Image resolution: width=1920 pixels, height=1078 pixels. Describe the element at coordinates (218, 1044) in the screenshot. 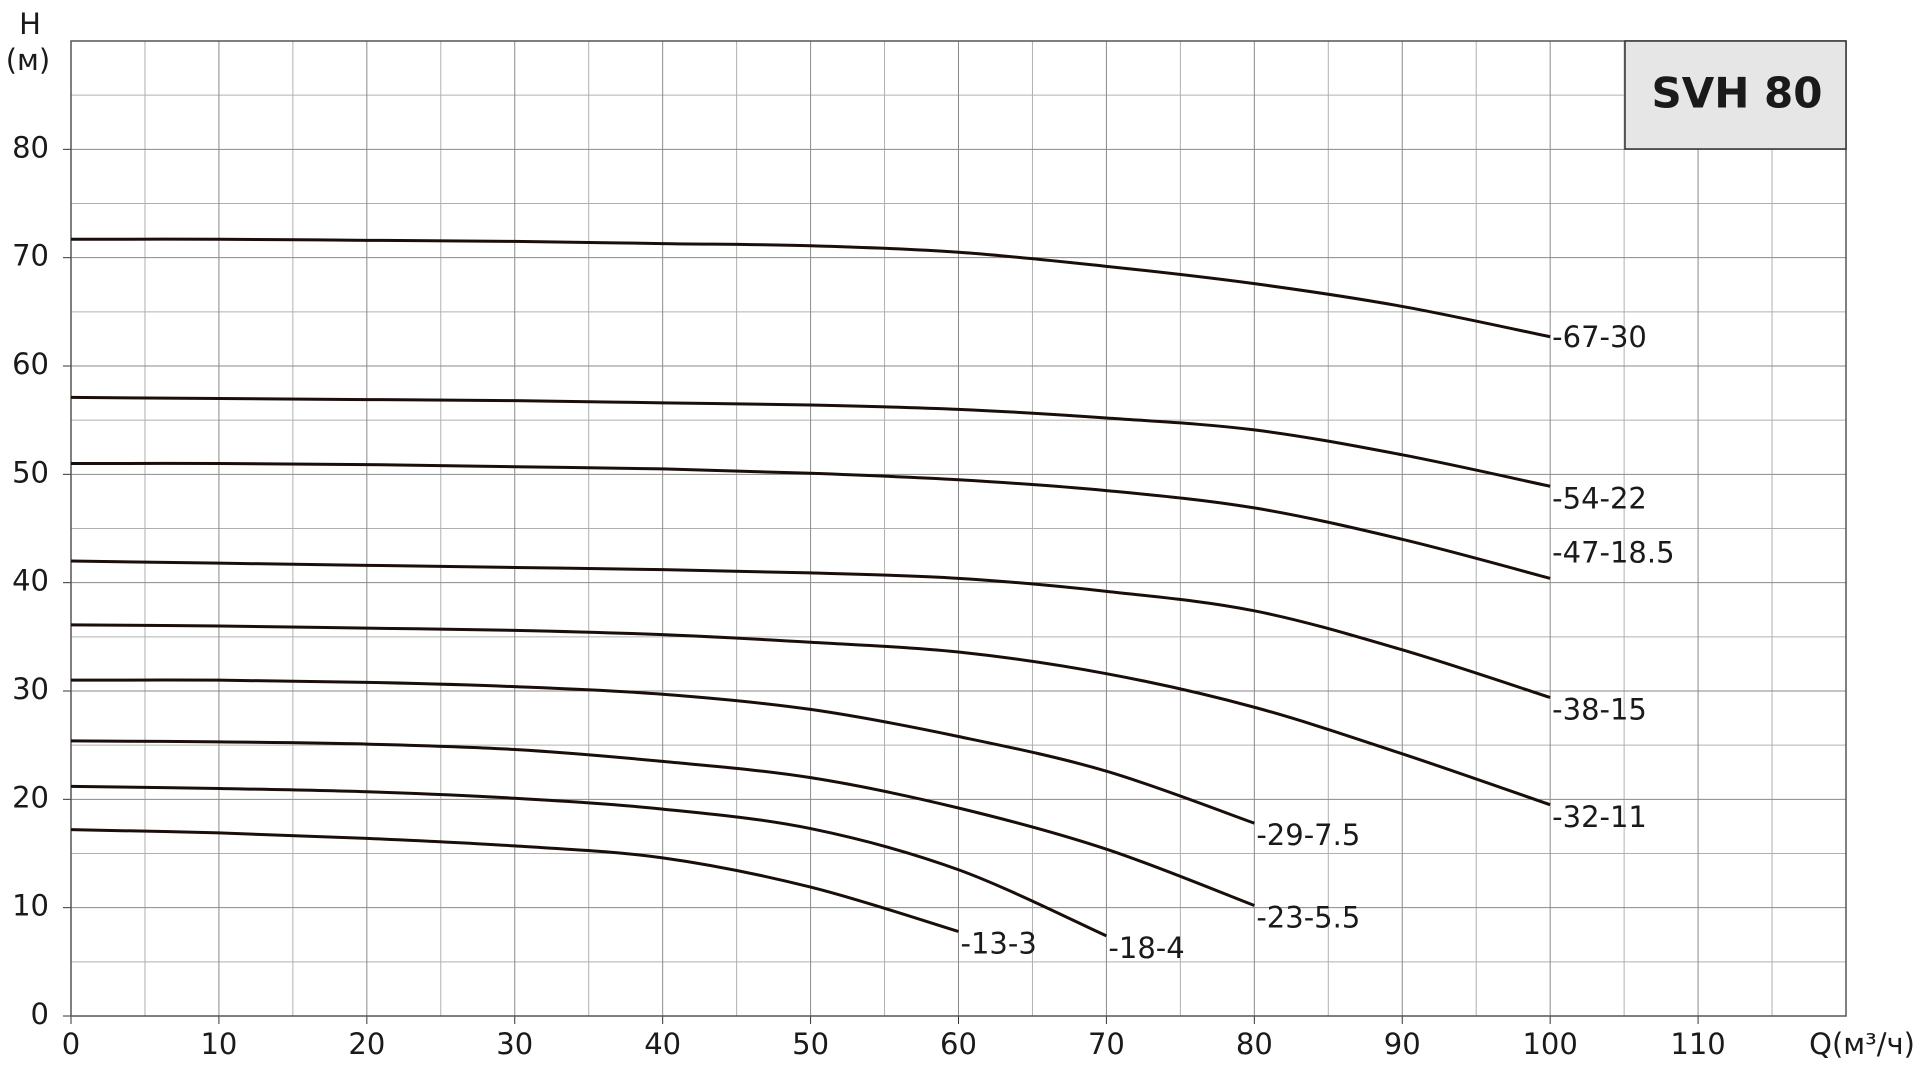

I see `x-tick-label: 10` at that location.